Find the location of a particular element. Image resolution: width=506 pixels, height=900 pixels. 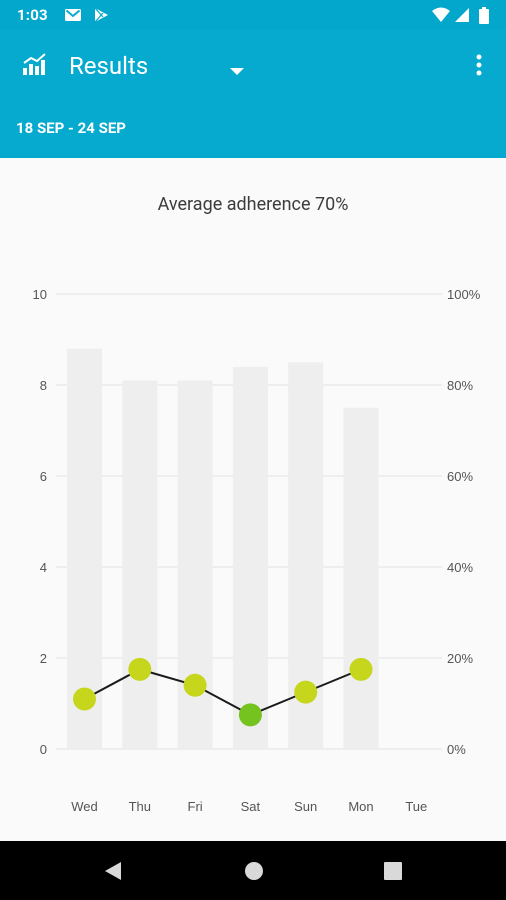

x-tick-label: Wed is located at coordinates (84, 806).